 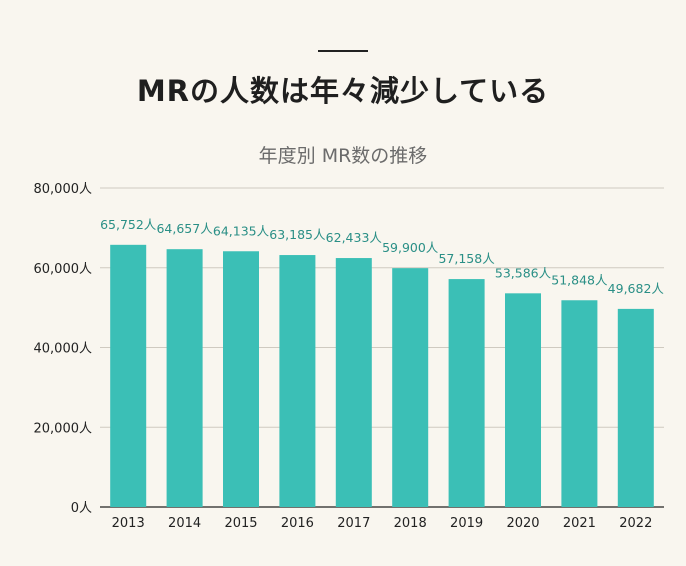 I want to click on x-tick-label: 2019, so click(x=466, y=523).